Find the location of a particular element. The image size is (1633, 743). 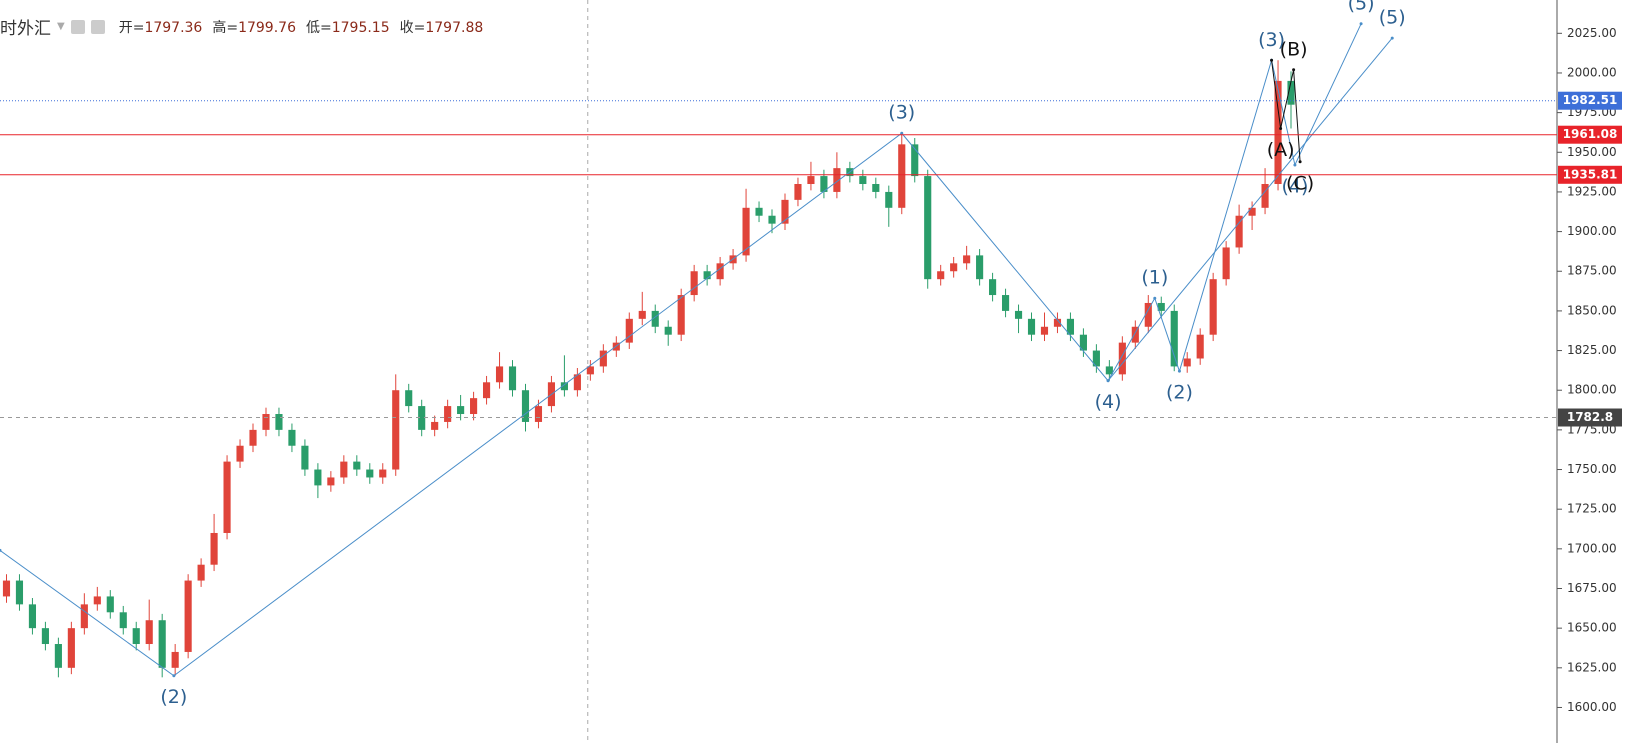

wave-label: (4) is located at coordinates (1108, 402).